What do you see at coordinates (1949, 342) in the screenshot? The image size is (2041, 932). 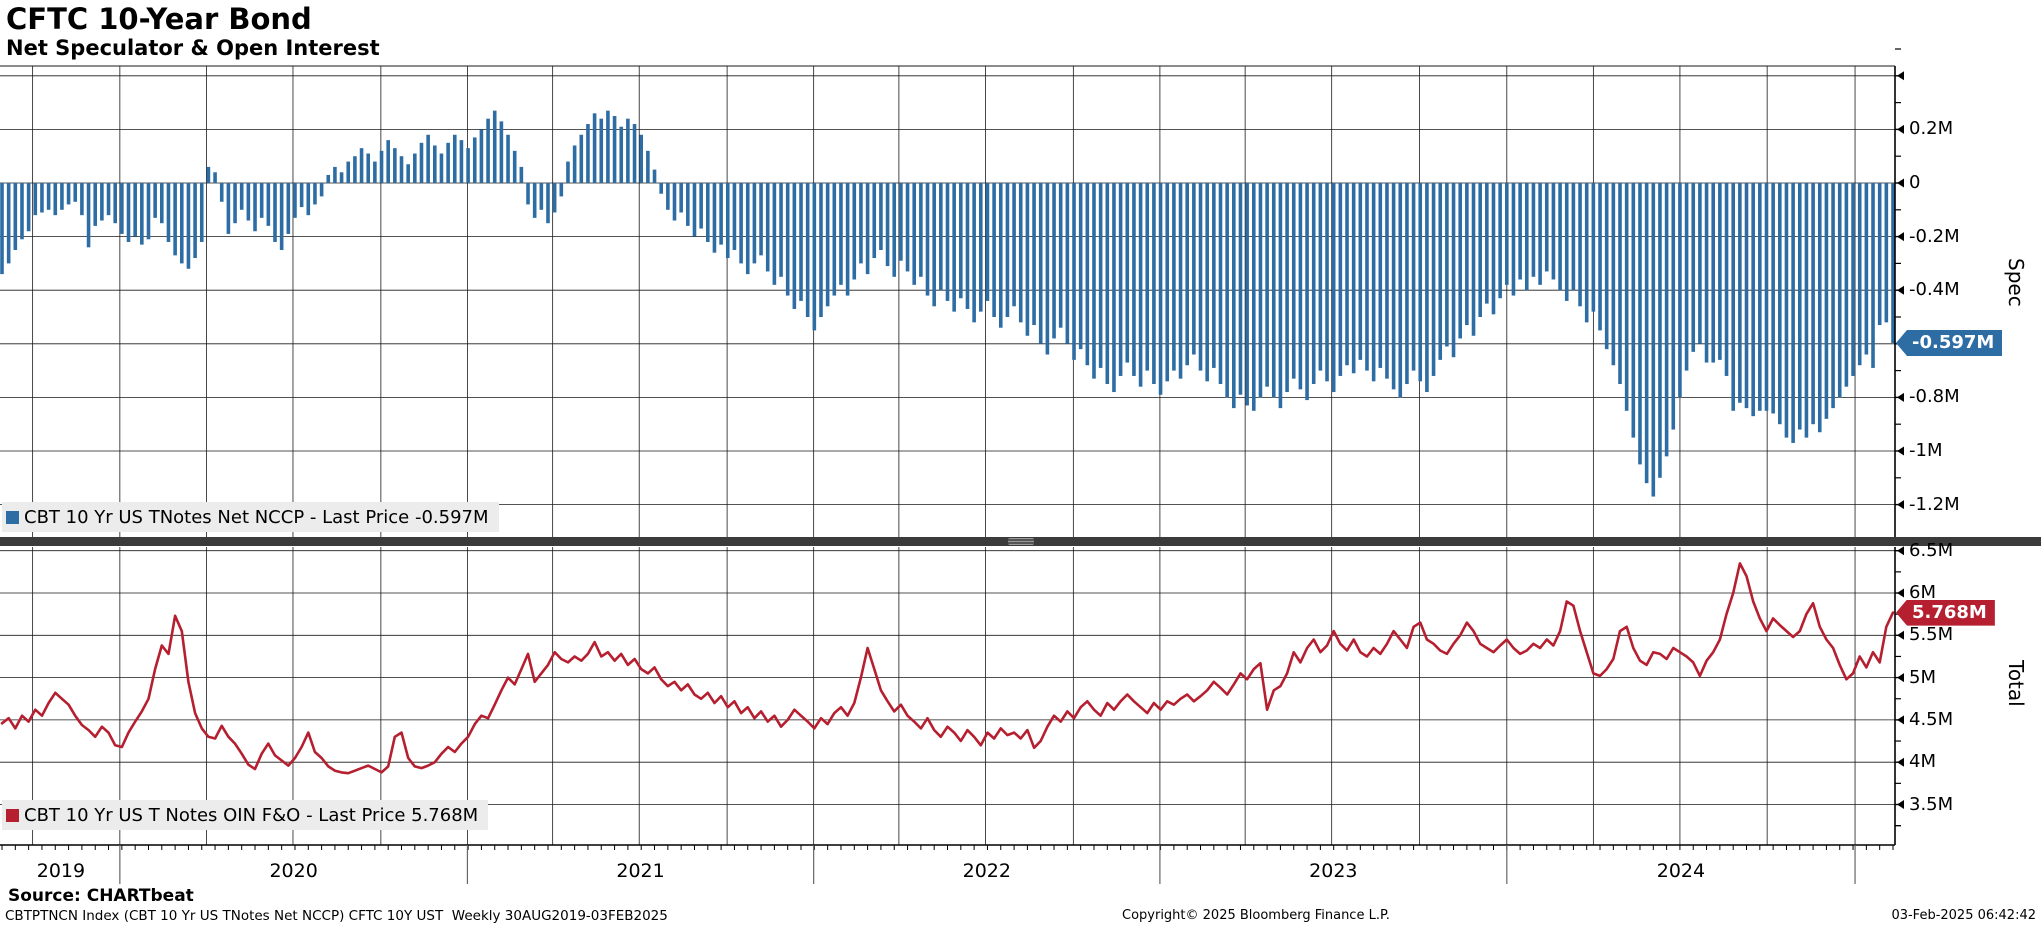 I see `spec-last-price-badge: -0.597M` at bounding box center [1949, 342].